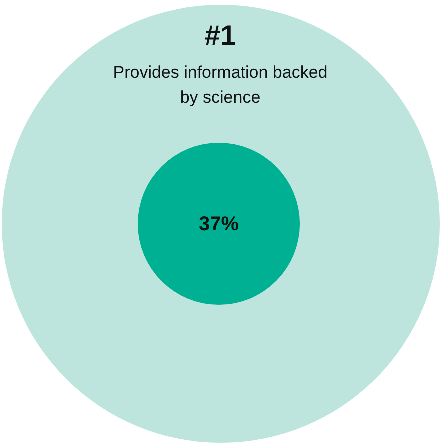  What do you see at coordinates (220, 85) in the screenshot?
I see `text: Provides information backed by science` at bounding box center [220, 85].